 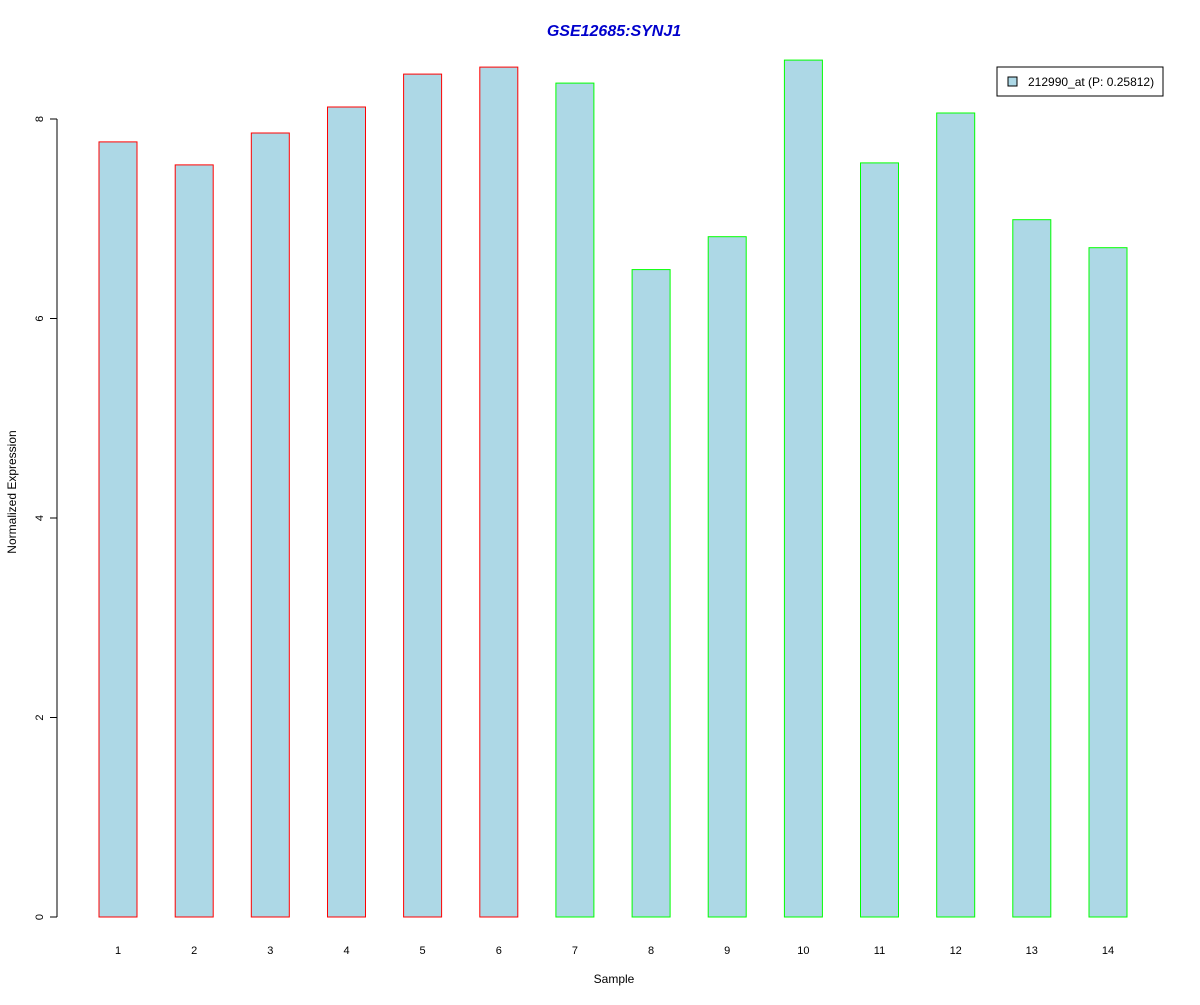 What do you see at coordinates (956, 951) in the screenshot?
I see `x-tick-label: 12` at bounding box center [956, 951].